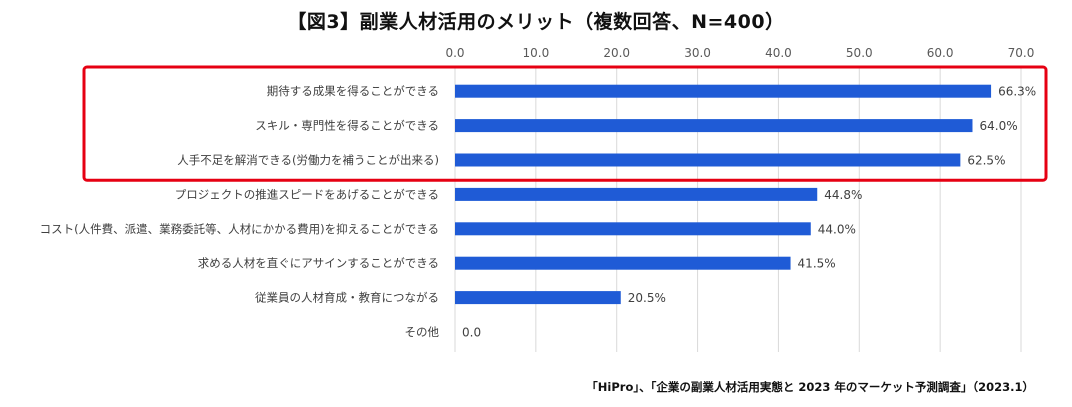  Describe the element at coordinates (859, 53) in the screenshot. I see `x-tick-label: 50.0` at that location.